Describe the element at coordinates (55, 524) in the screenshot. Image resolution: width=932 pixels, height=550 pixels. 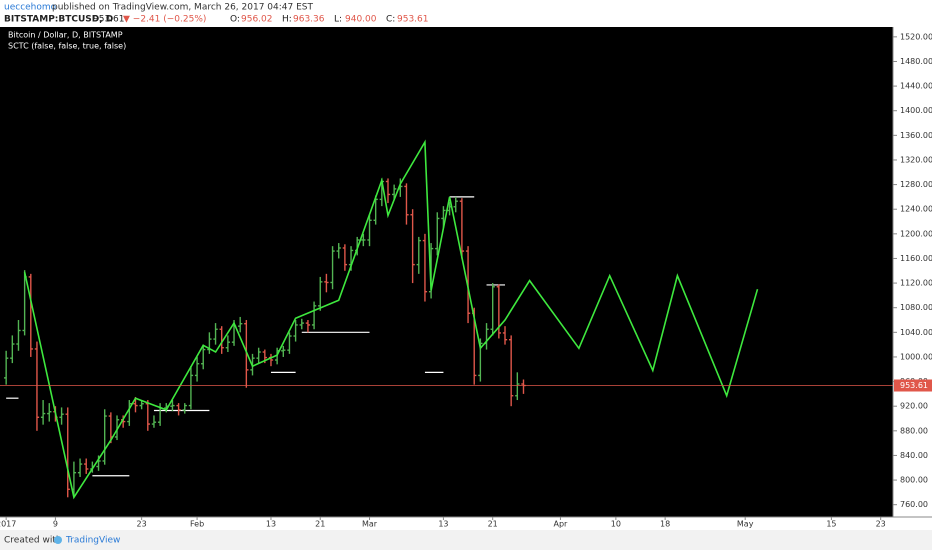
I see `x-tick-label: 9` at that location.